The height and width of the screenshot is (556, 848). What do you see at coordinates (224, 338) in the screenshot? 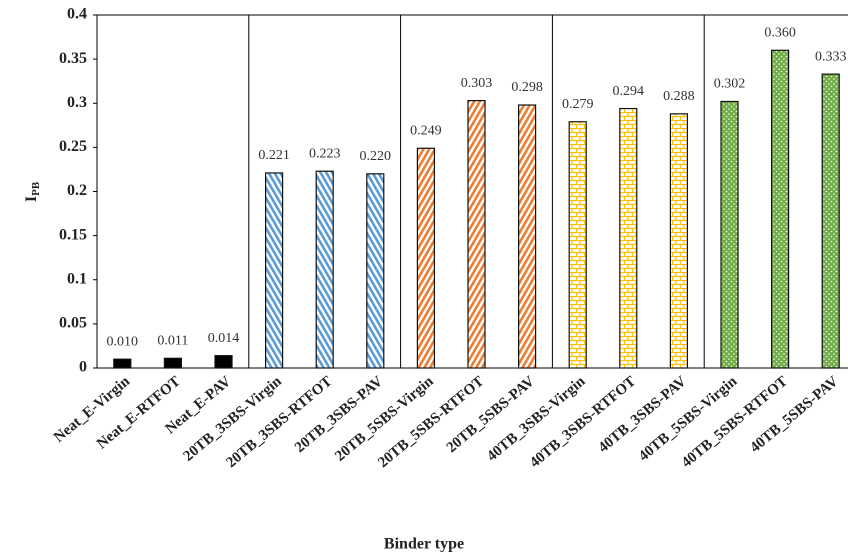
I see `value-label: 0.014` at bounding box center [224, 338].